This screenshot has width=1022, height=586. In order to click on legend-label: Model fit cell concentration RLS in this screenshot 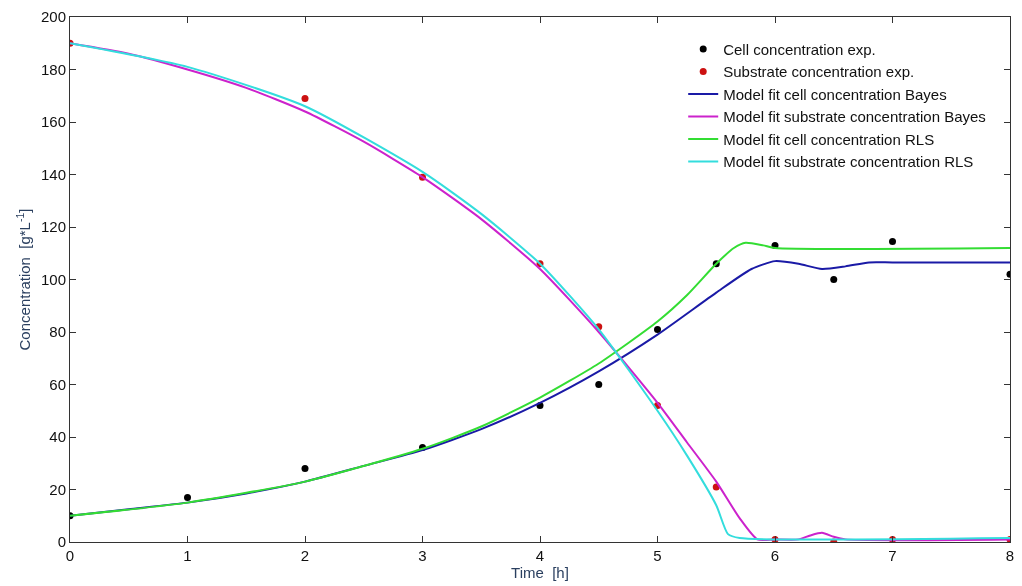, I will do `click(829, 139)`.